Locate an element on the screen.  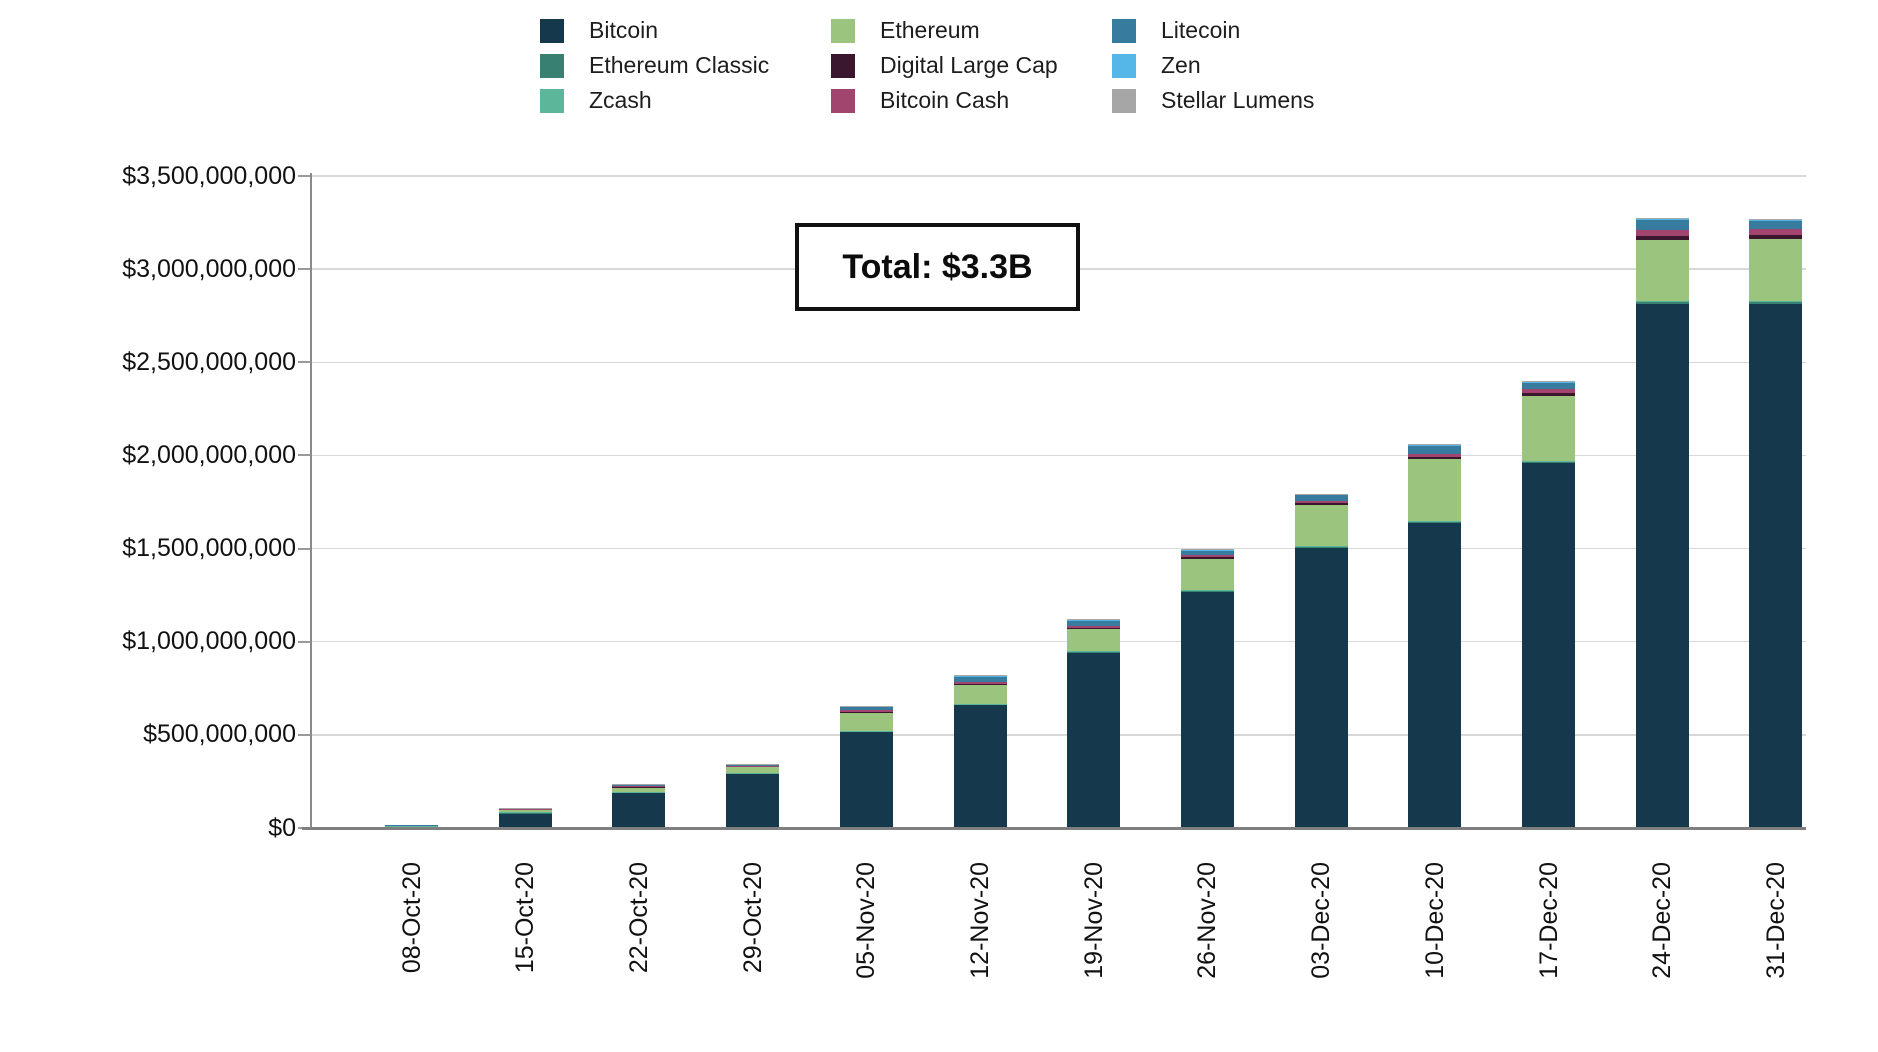
legend-swatch-stellar-lumens is located at coordinates (1124, 101).